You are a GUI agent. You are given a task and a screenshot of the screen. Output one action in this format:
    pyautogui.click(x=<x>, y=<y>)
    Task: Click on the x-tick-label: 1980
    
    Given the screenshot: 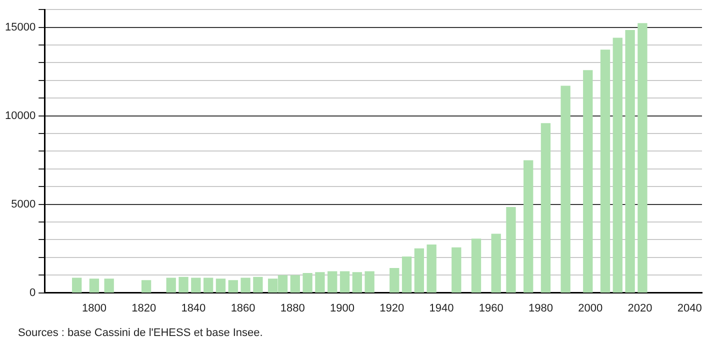 What is the action you would take?
    pyautogui.click(x=540, y=308)
    